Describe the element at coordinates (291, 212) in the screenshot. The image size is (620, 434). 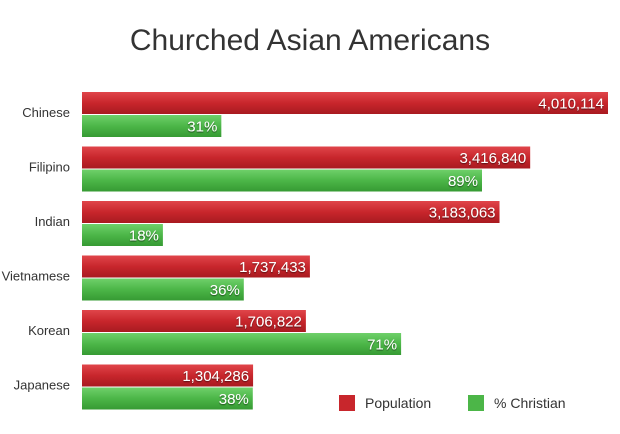
I see `population-bar-indian` at that location.